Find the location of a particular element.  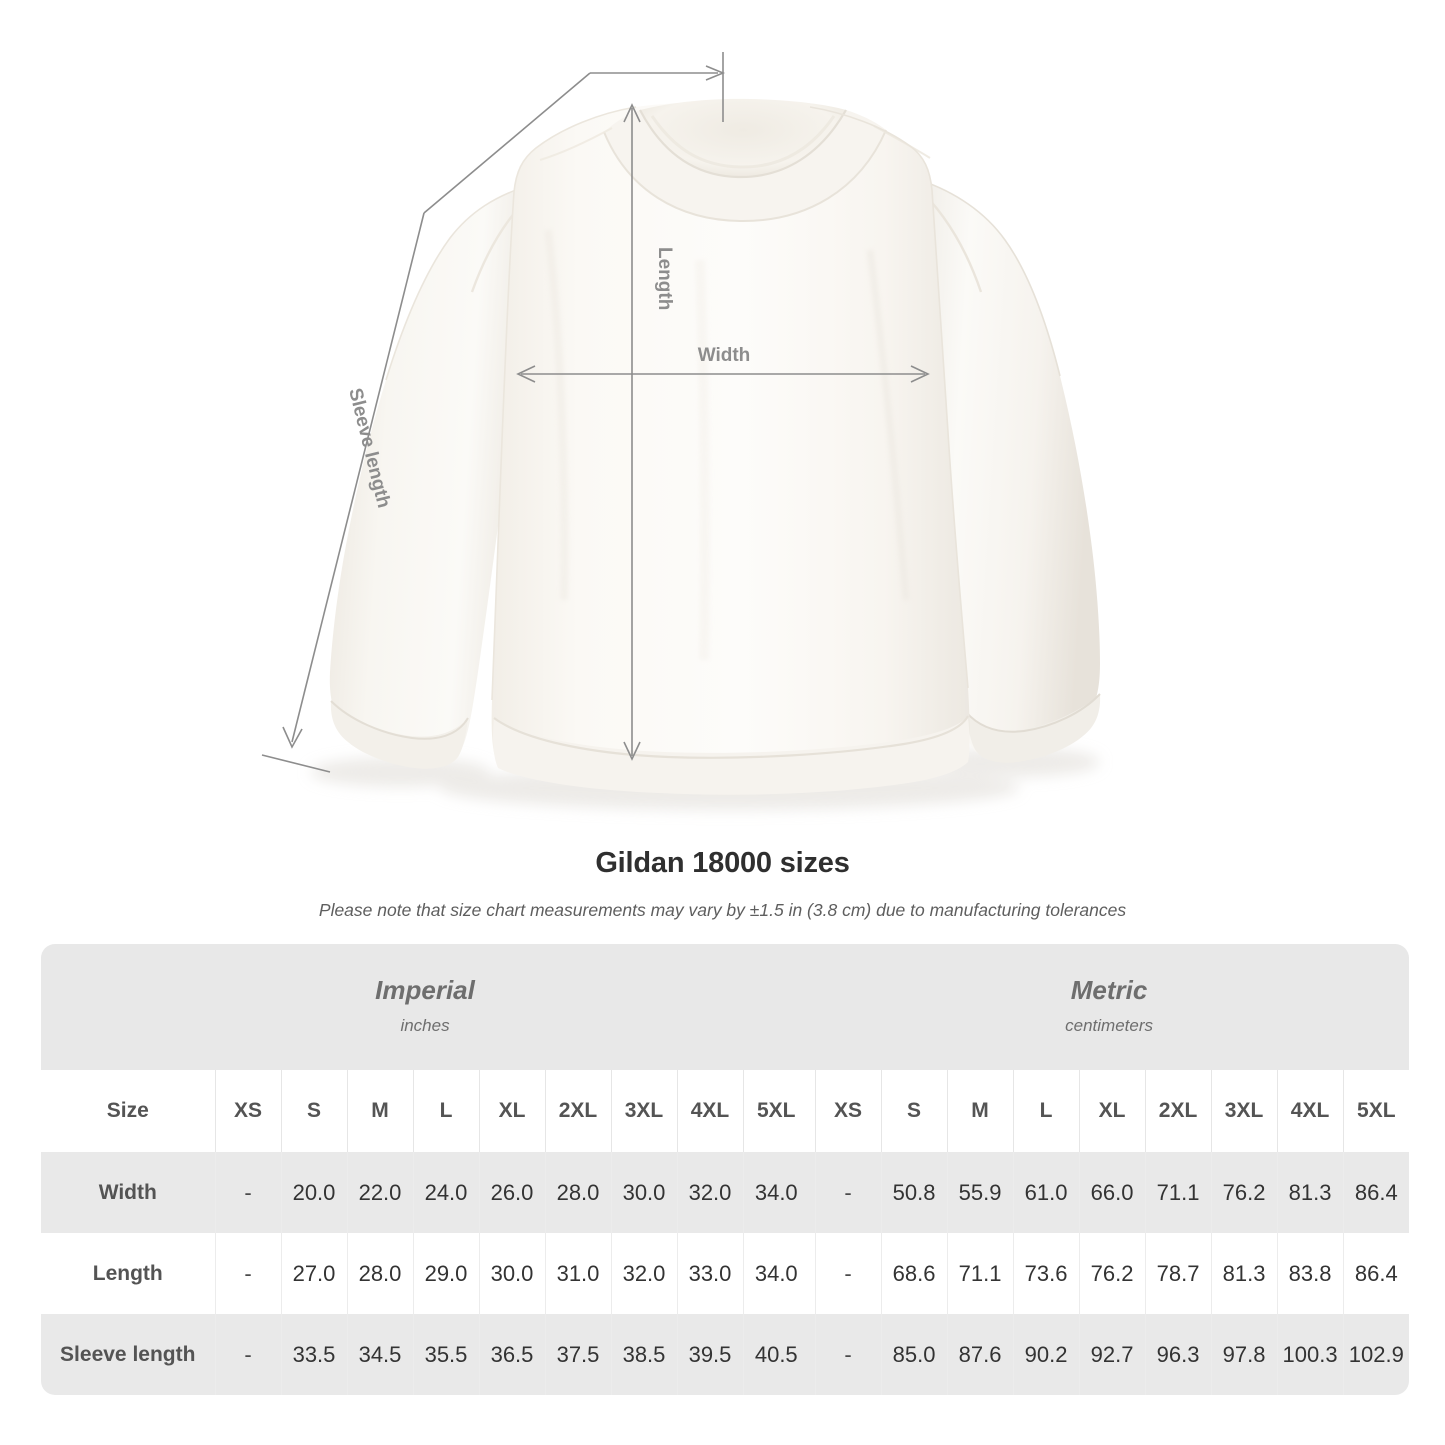

size-header-metric-l: L is located at coordinates (1046, 1111).